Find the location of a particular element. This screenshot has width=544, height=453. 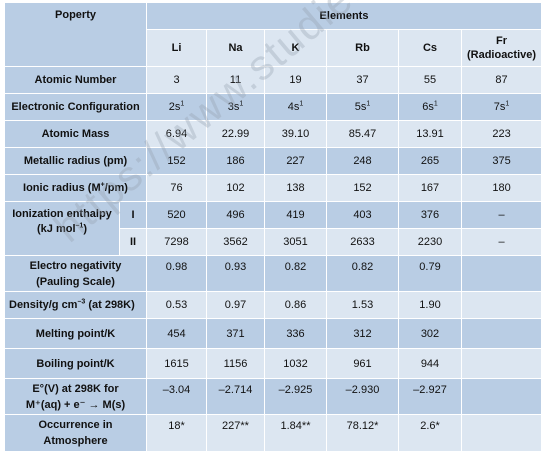

cell: 102 is located at coordinates (235, 188).